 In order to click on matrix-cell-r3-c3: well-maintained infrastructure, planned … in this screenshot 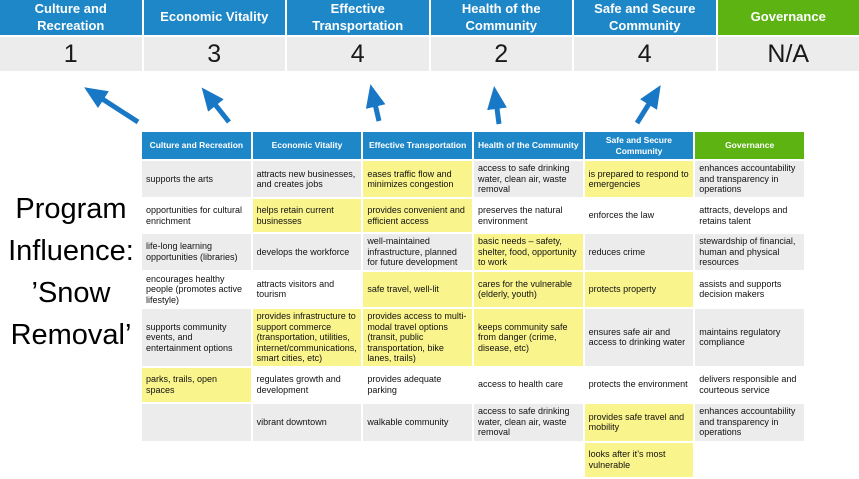, I will do `click(417, 252)`.